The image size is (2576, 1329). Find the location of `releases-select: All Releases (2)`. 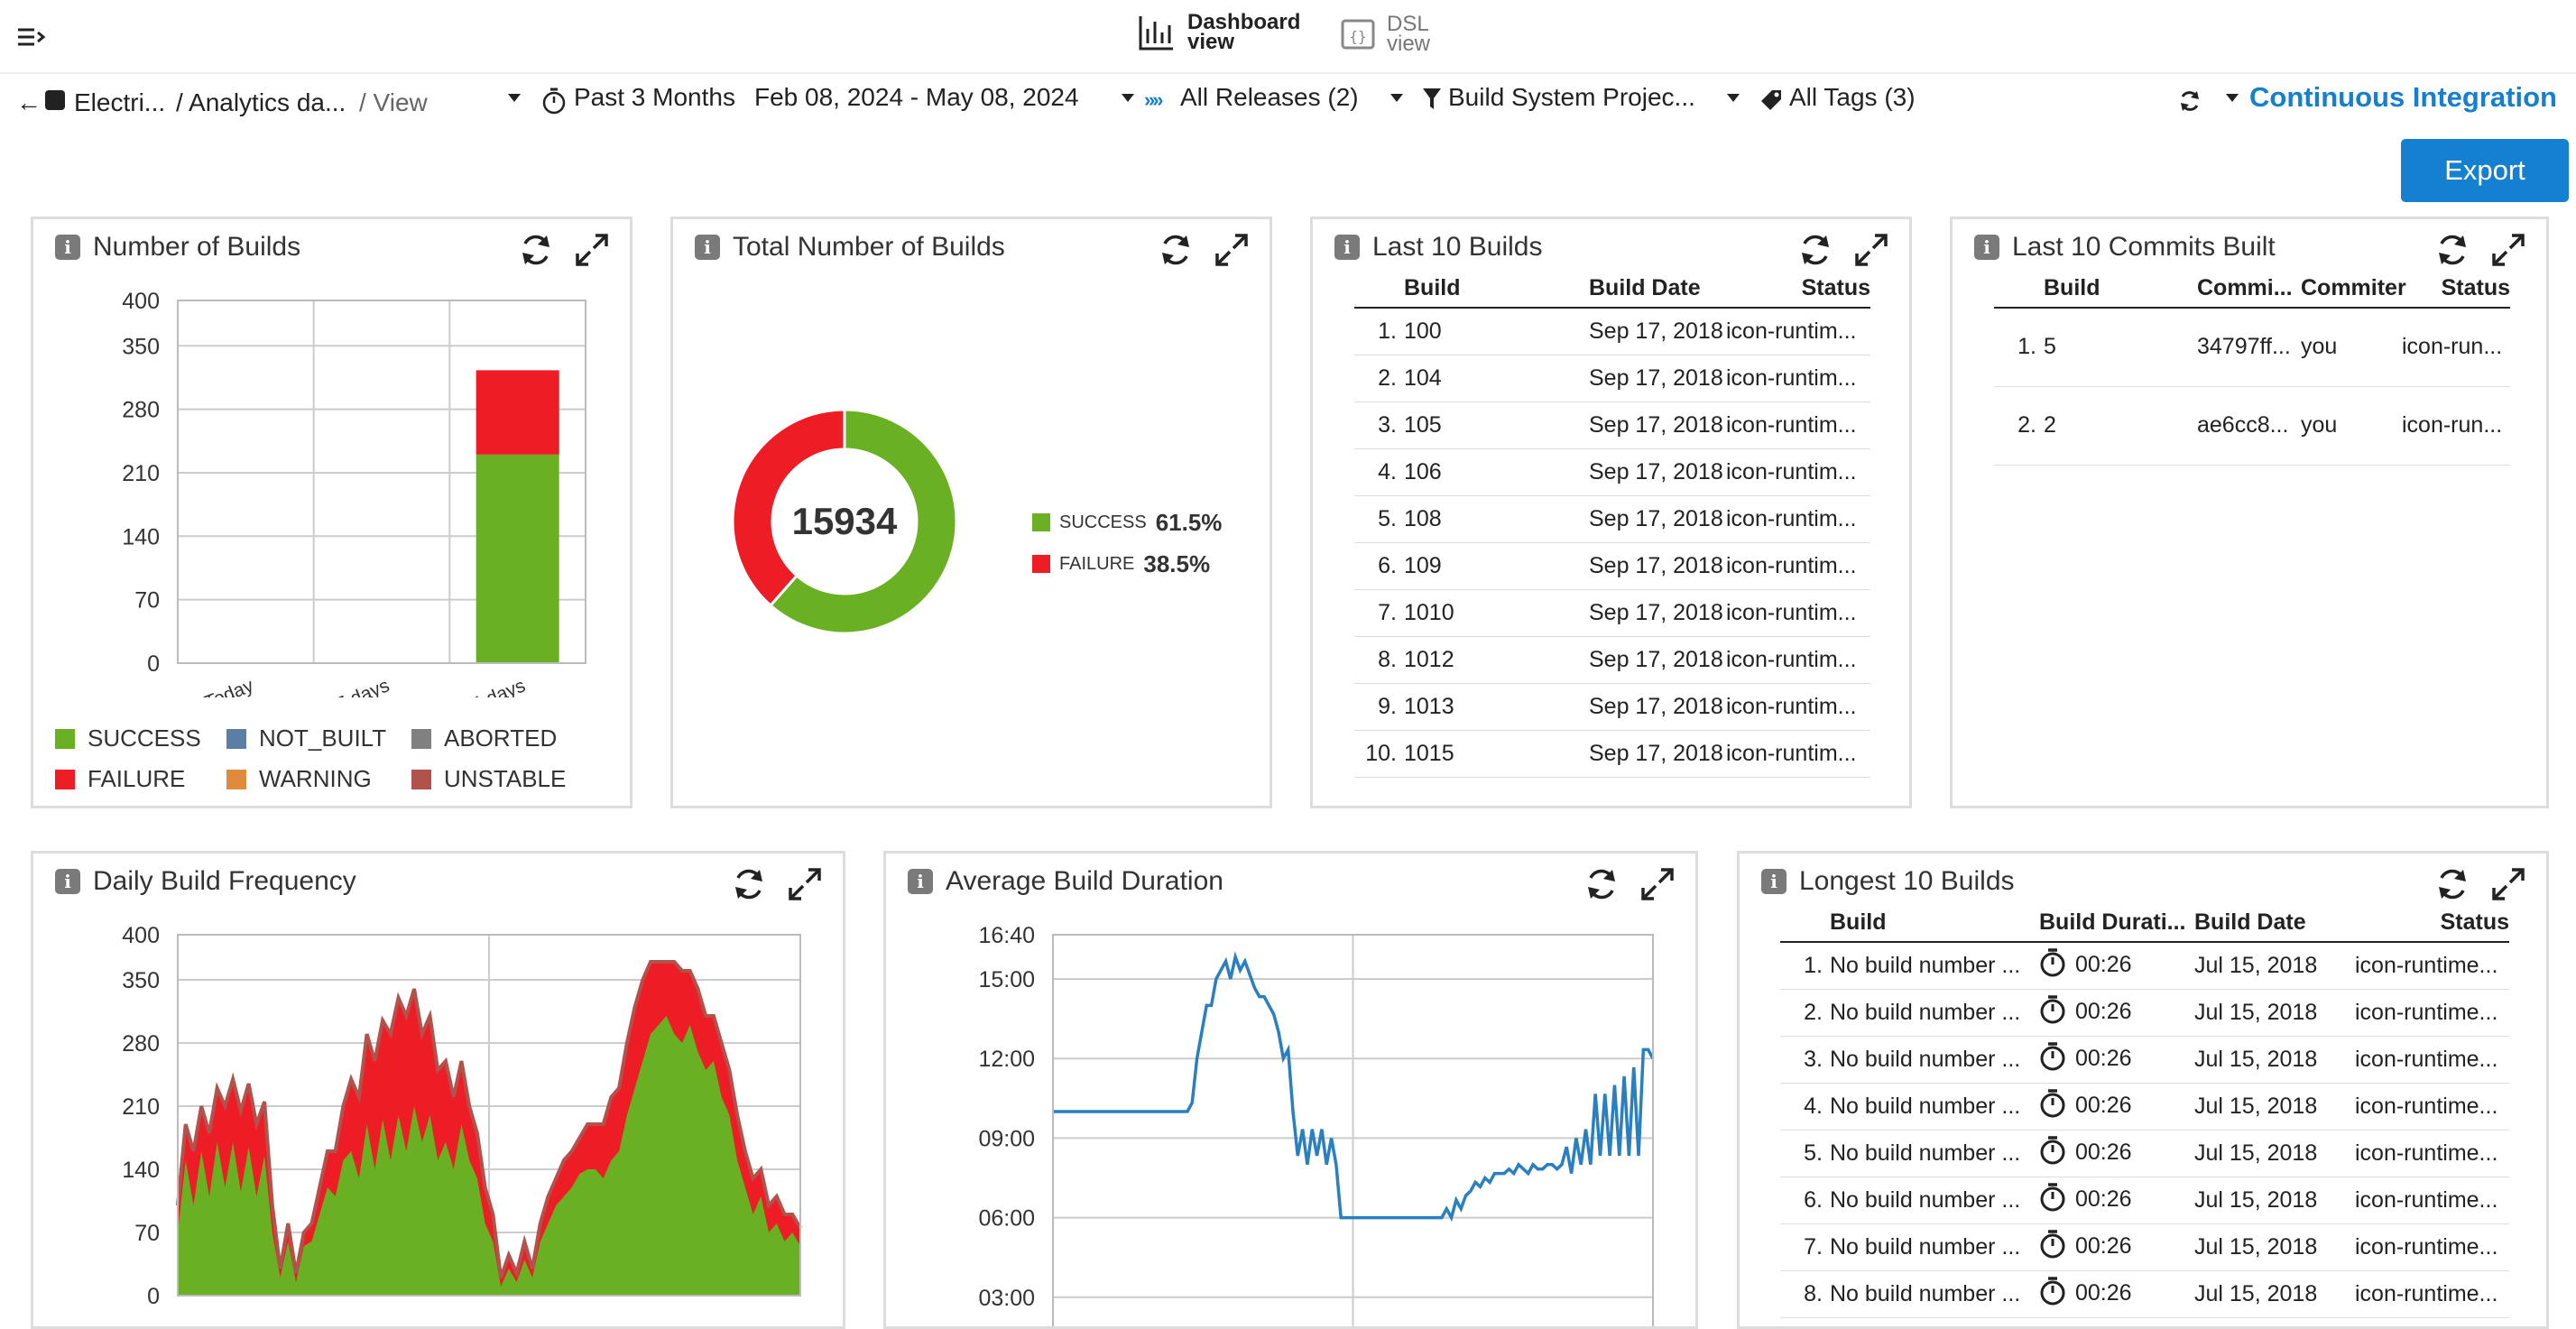

releases-select: All Releases (2) is located at coordinates (1269, 97).